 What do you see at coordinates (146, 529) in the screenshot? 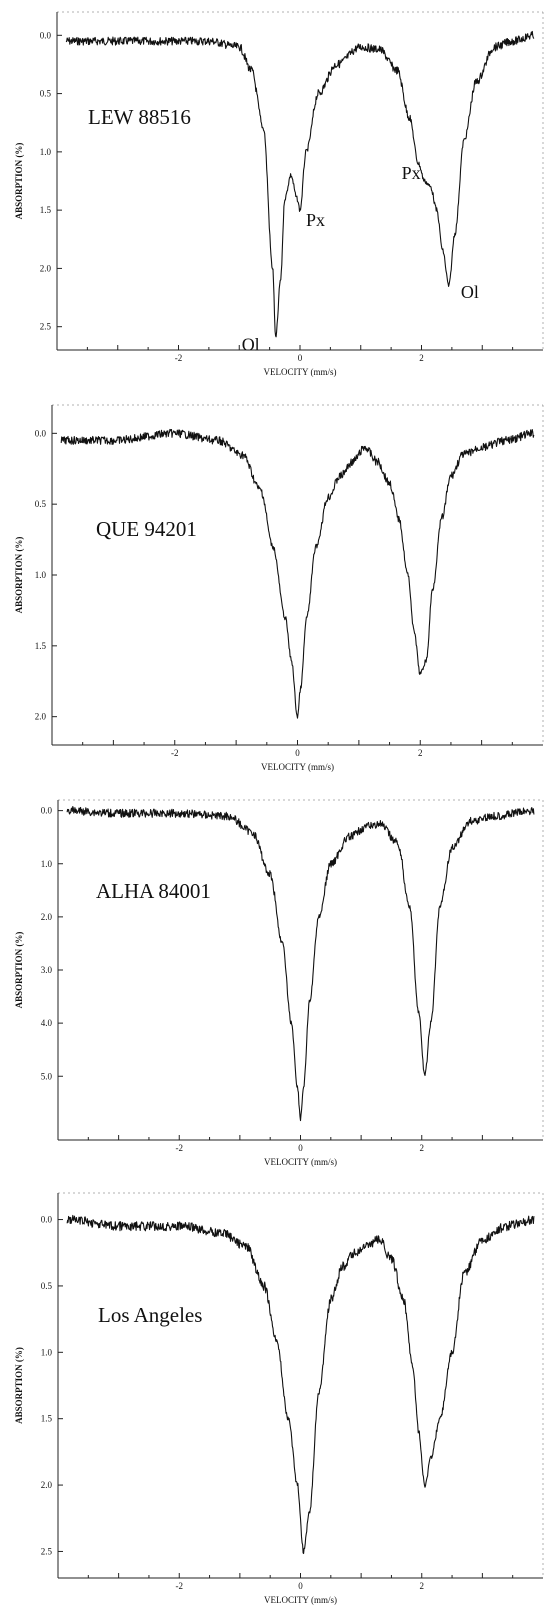
I see `sample-name: QUE 94201` at bounding box center [146, 529].